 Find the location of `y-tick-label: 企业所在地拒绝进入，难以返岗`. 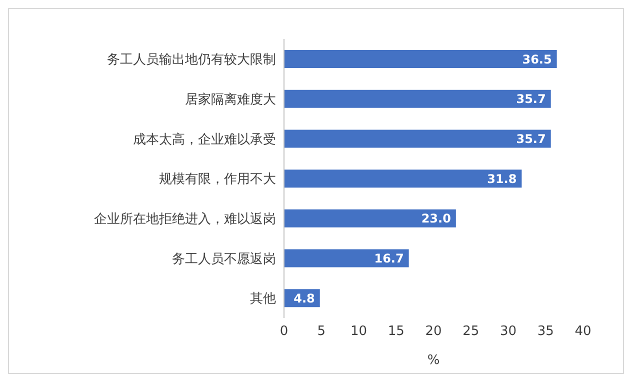

y-tick-label: 企业所在地拒绝进入，难以返岗 is located at coordinates (185, 219).